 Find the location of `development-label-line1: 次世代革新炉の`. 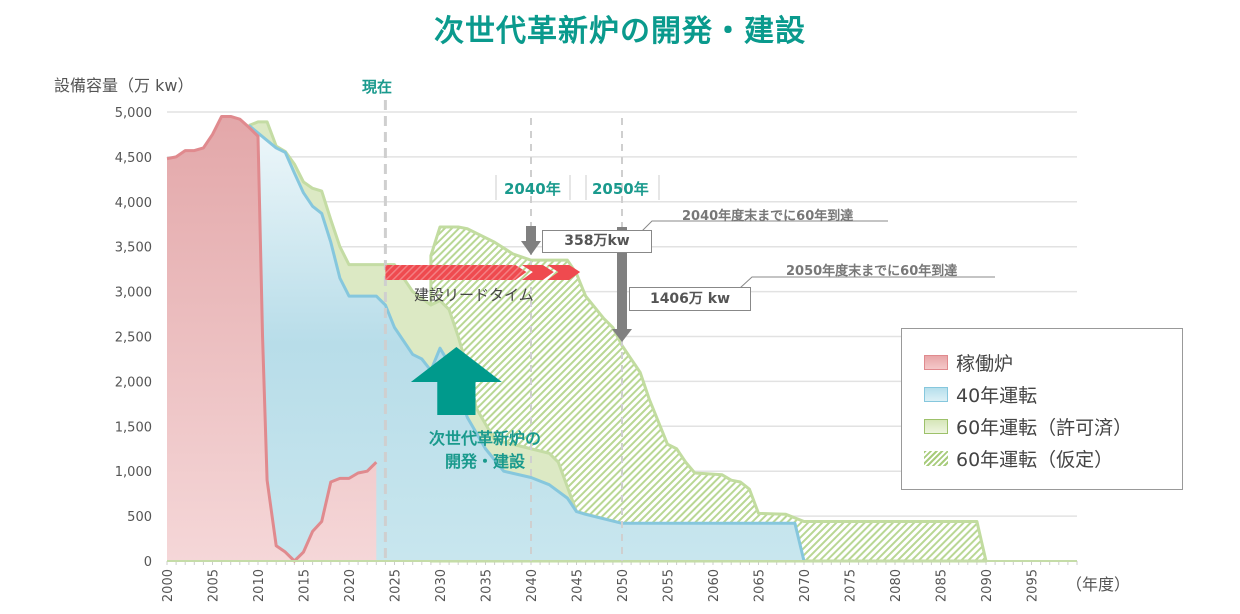

development-label-line1: 次世代革新炉の is located at coordinates (484, 438).